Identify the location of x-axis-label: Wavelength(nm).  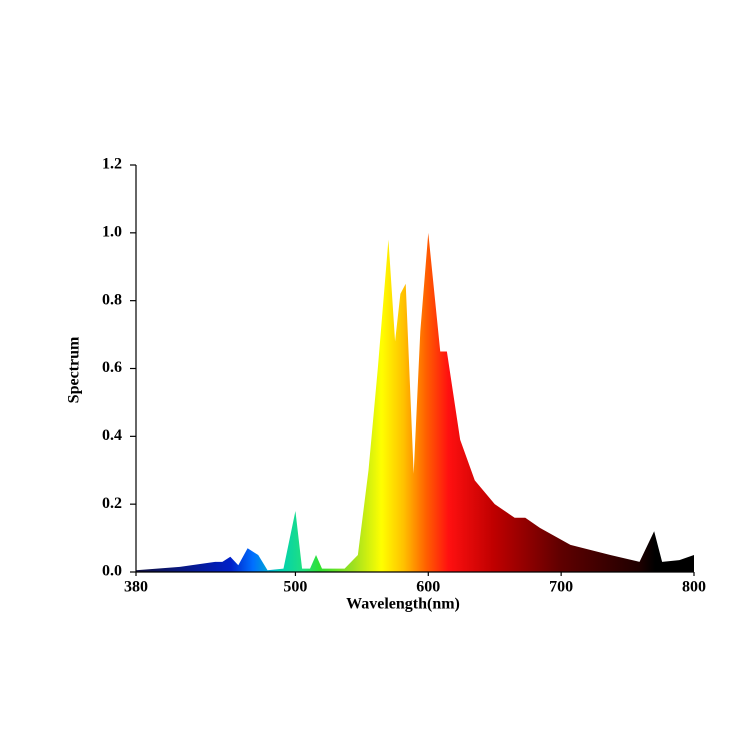
(403, 604).